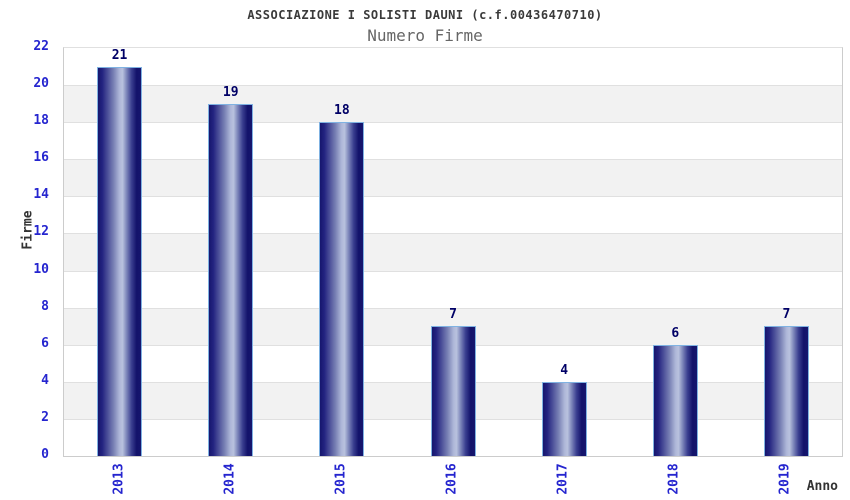 The width and height of the screenshot is (850, 500). I want to click on y-tick-label: 6, so click(45, 343).